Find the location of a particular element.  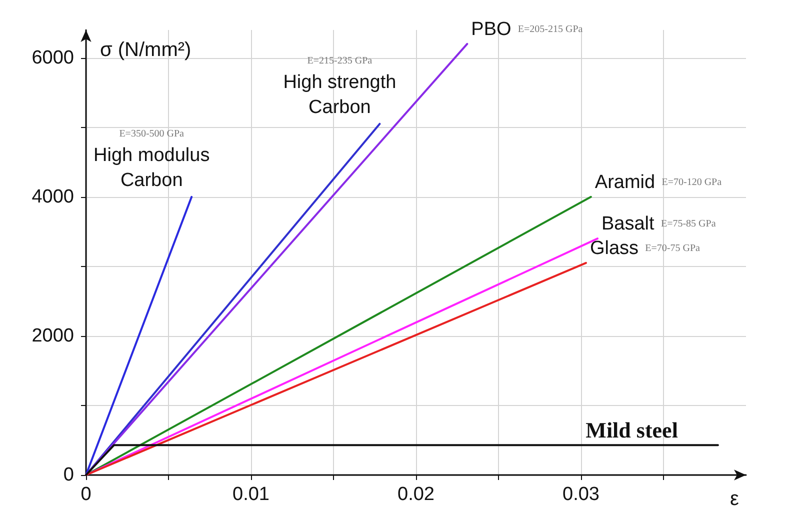

annotation: E=75-85 GPa is located at coordinates (688, 224).